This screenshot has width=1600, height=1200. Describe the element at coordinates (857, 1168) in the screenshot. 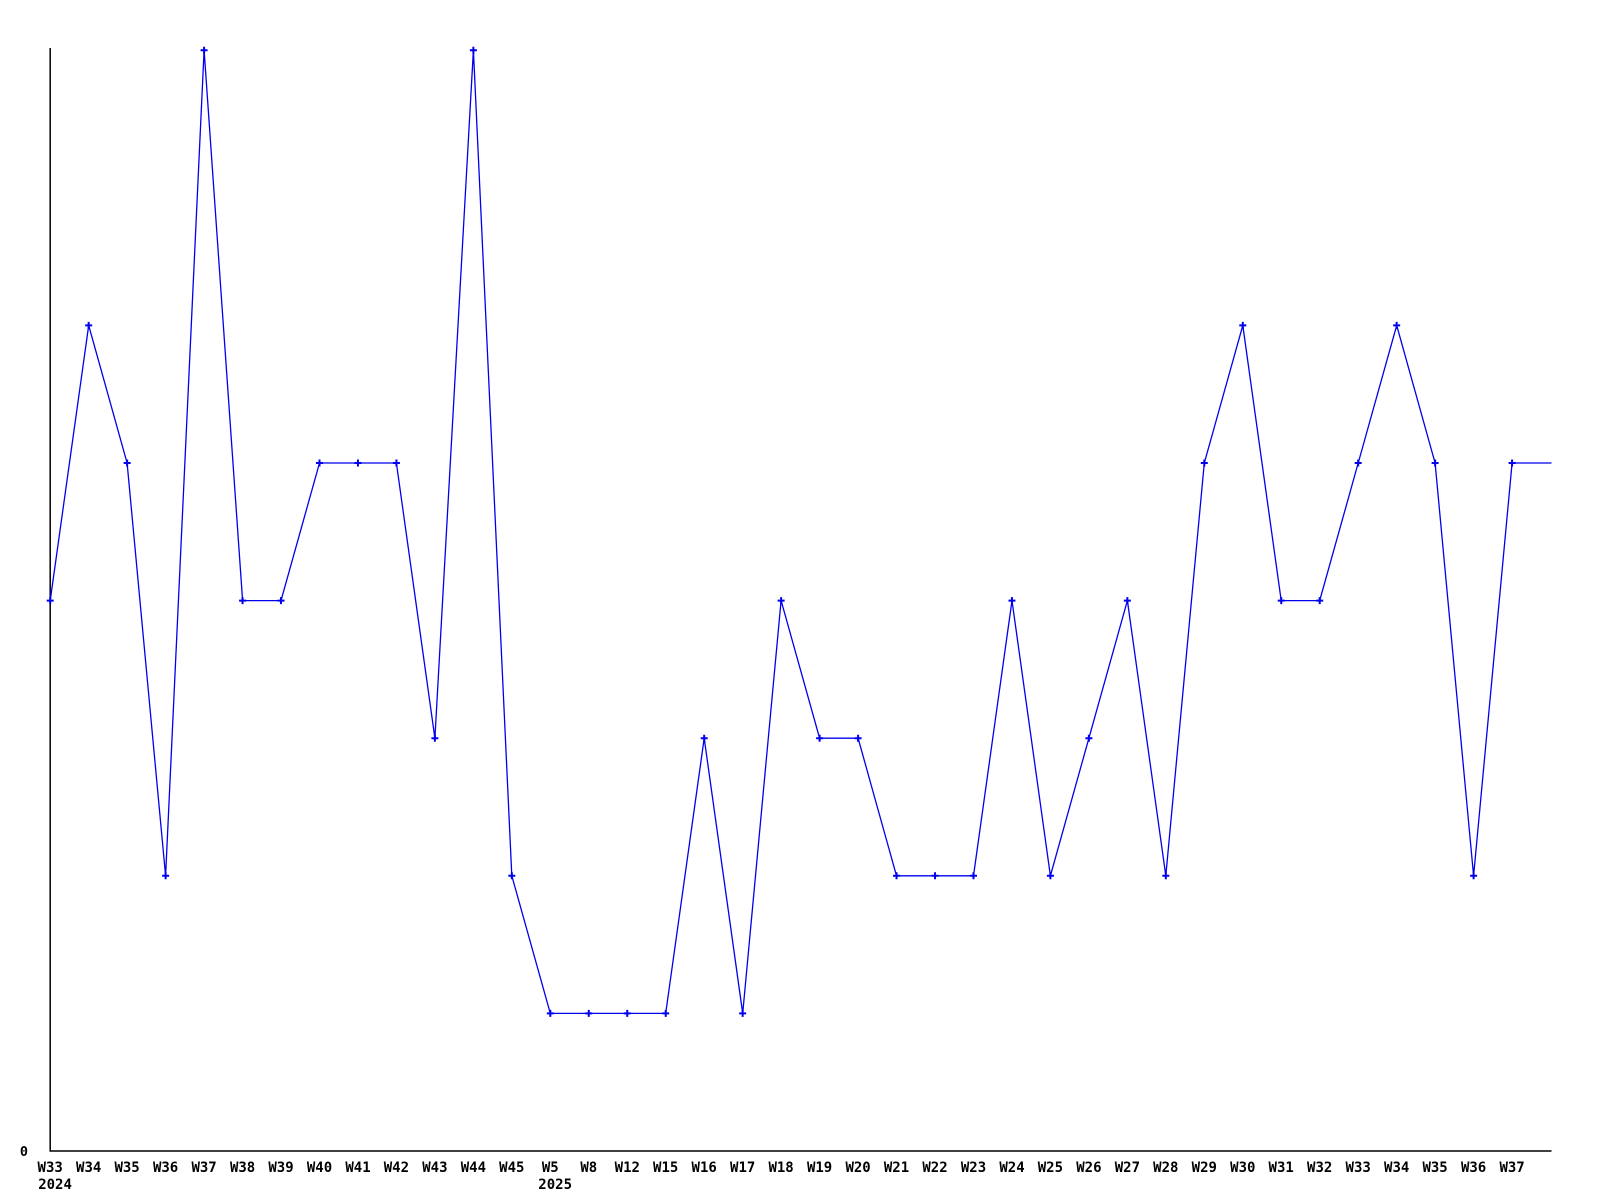

I see `x-axis-tick-label: W20` at that location.